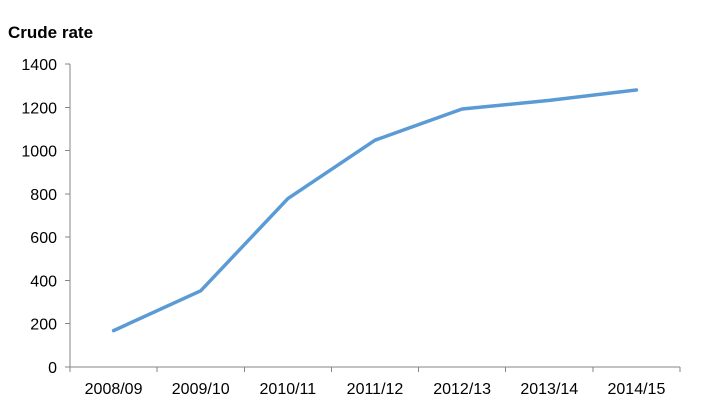  I want to click on y-tick-label: 0, so click(52, 368).